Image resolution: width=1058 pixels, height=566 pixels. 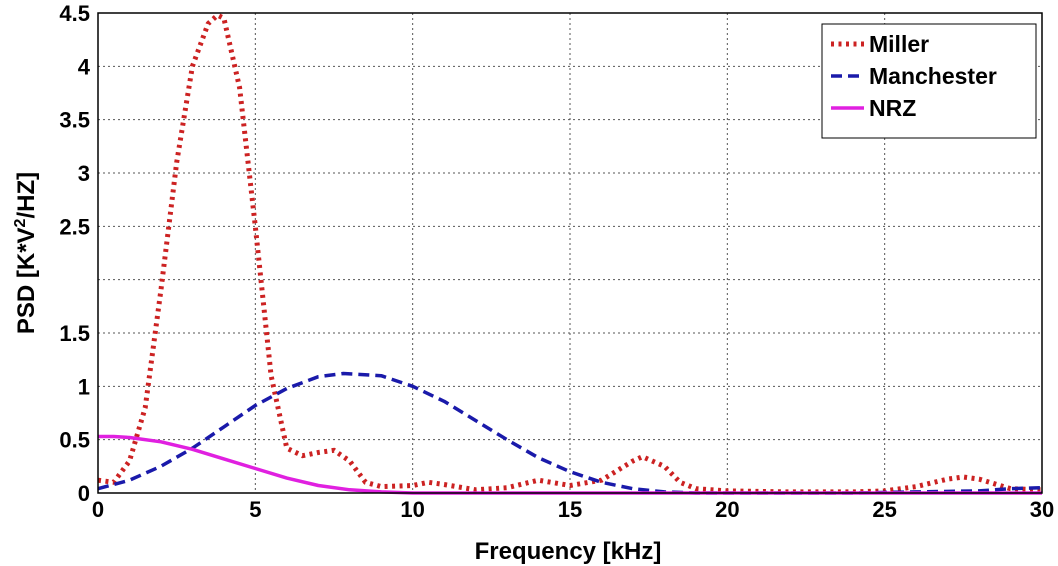 I want to click on x-tick-label: 25, so click(x=884, y=509).